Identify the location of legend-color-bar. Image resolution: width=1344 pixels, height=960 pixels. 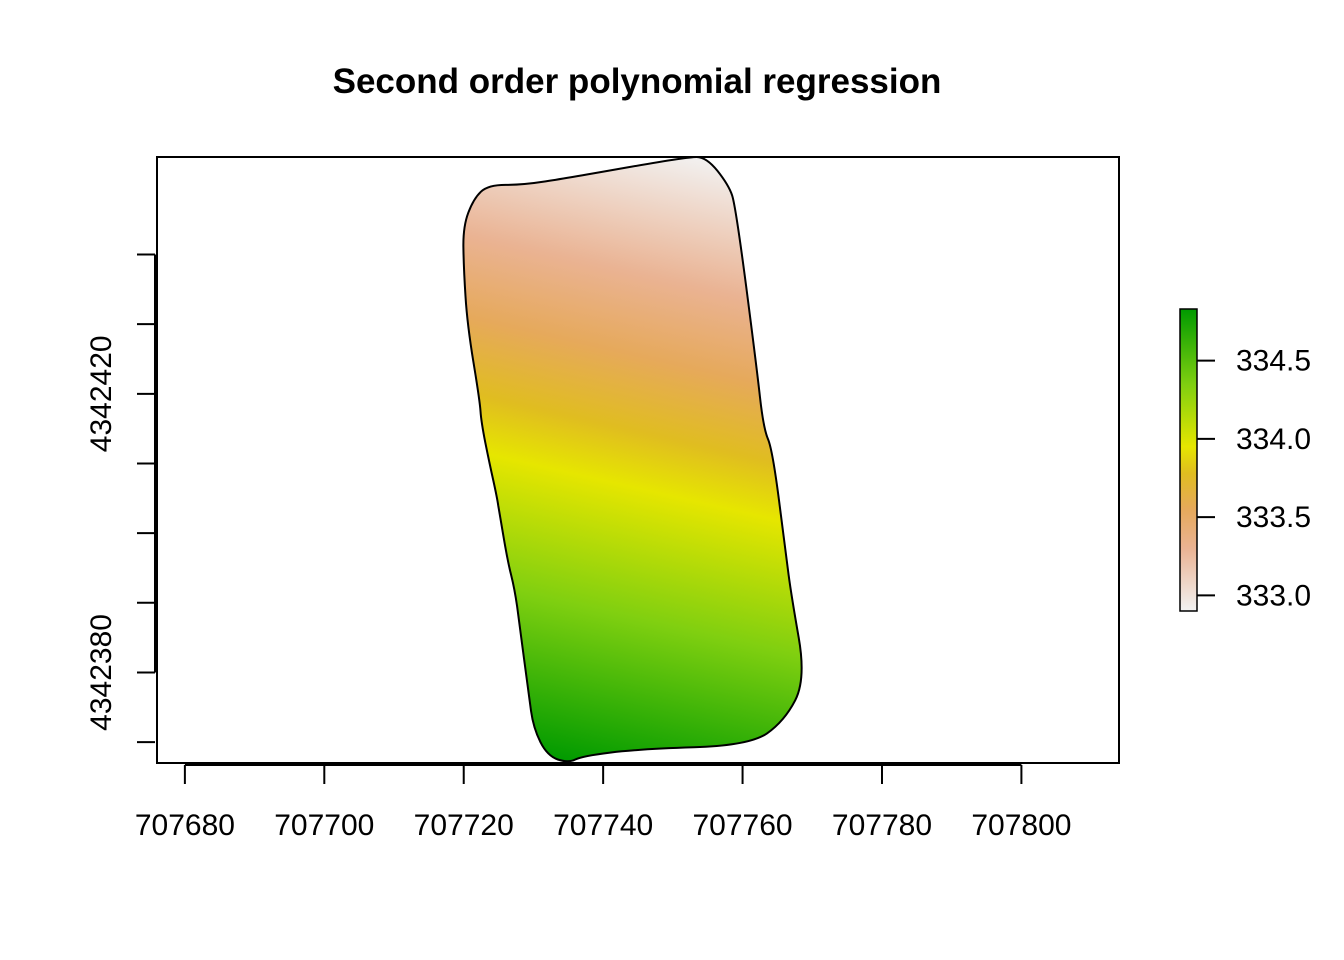
(1188, 460).